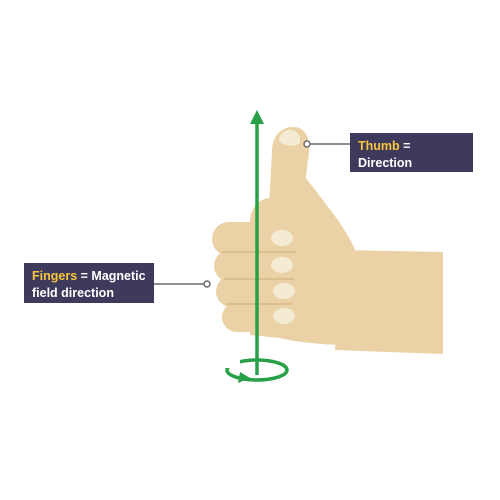 The height and width of the screenshot is (500, 500). I want to click on wrist, so click(389, 302).